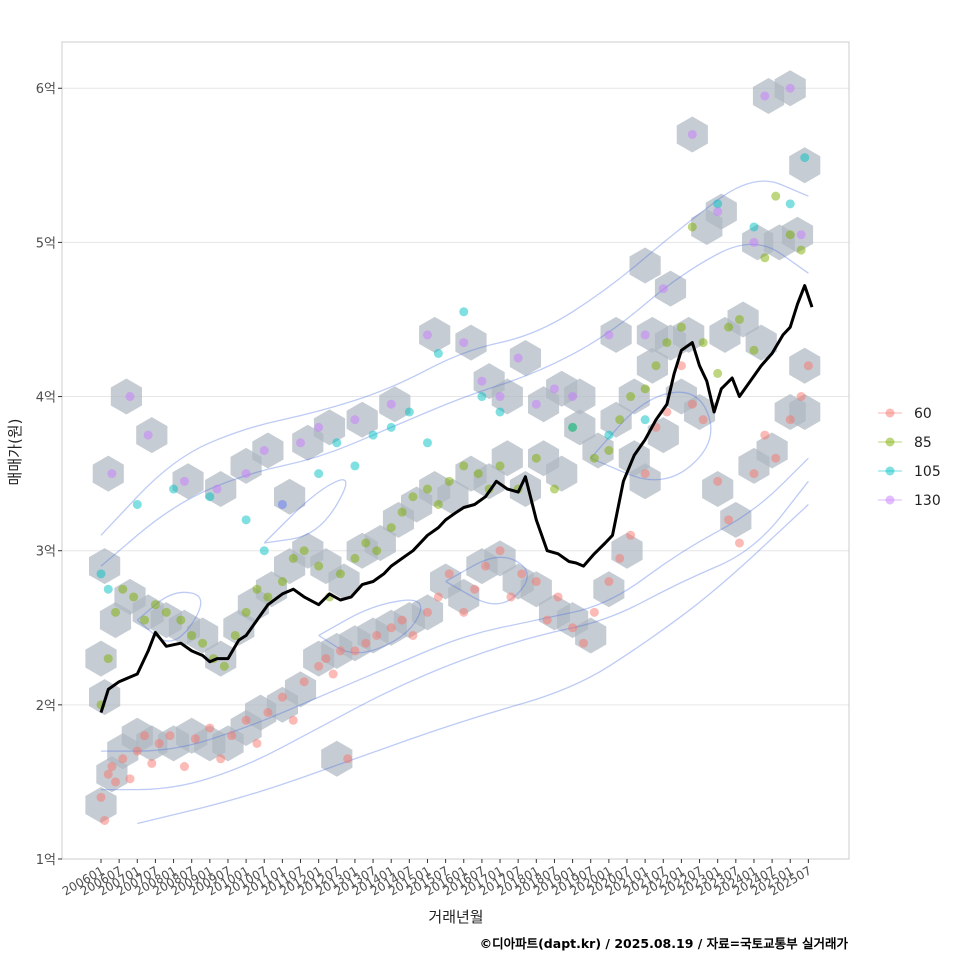  I want to click on legend-label: 85, so click(923, 443).